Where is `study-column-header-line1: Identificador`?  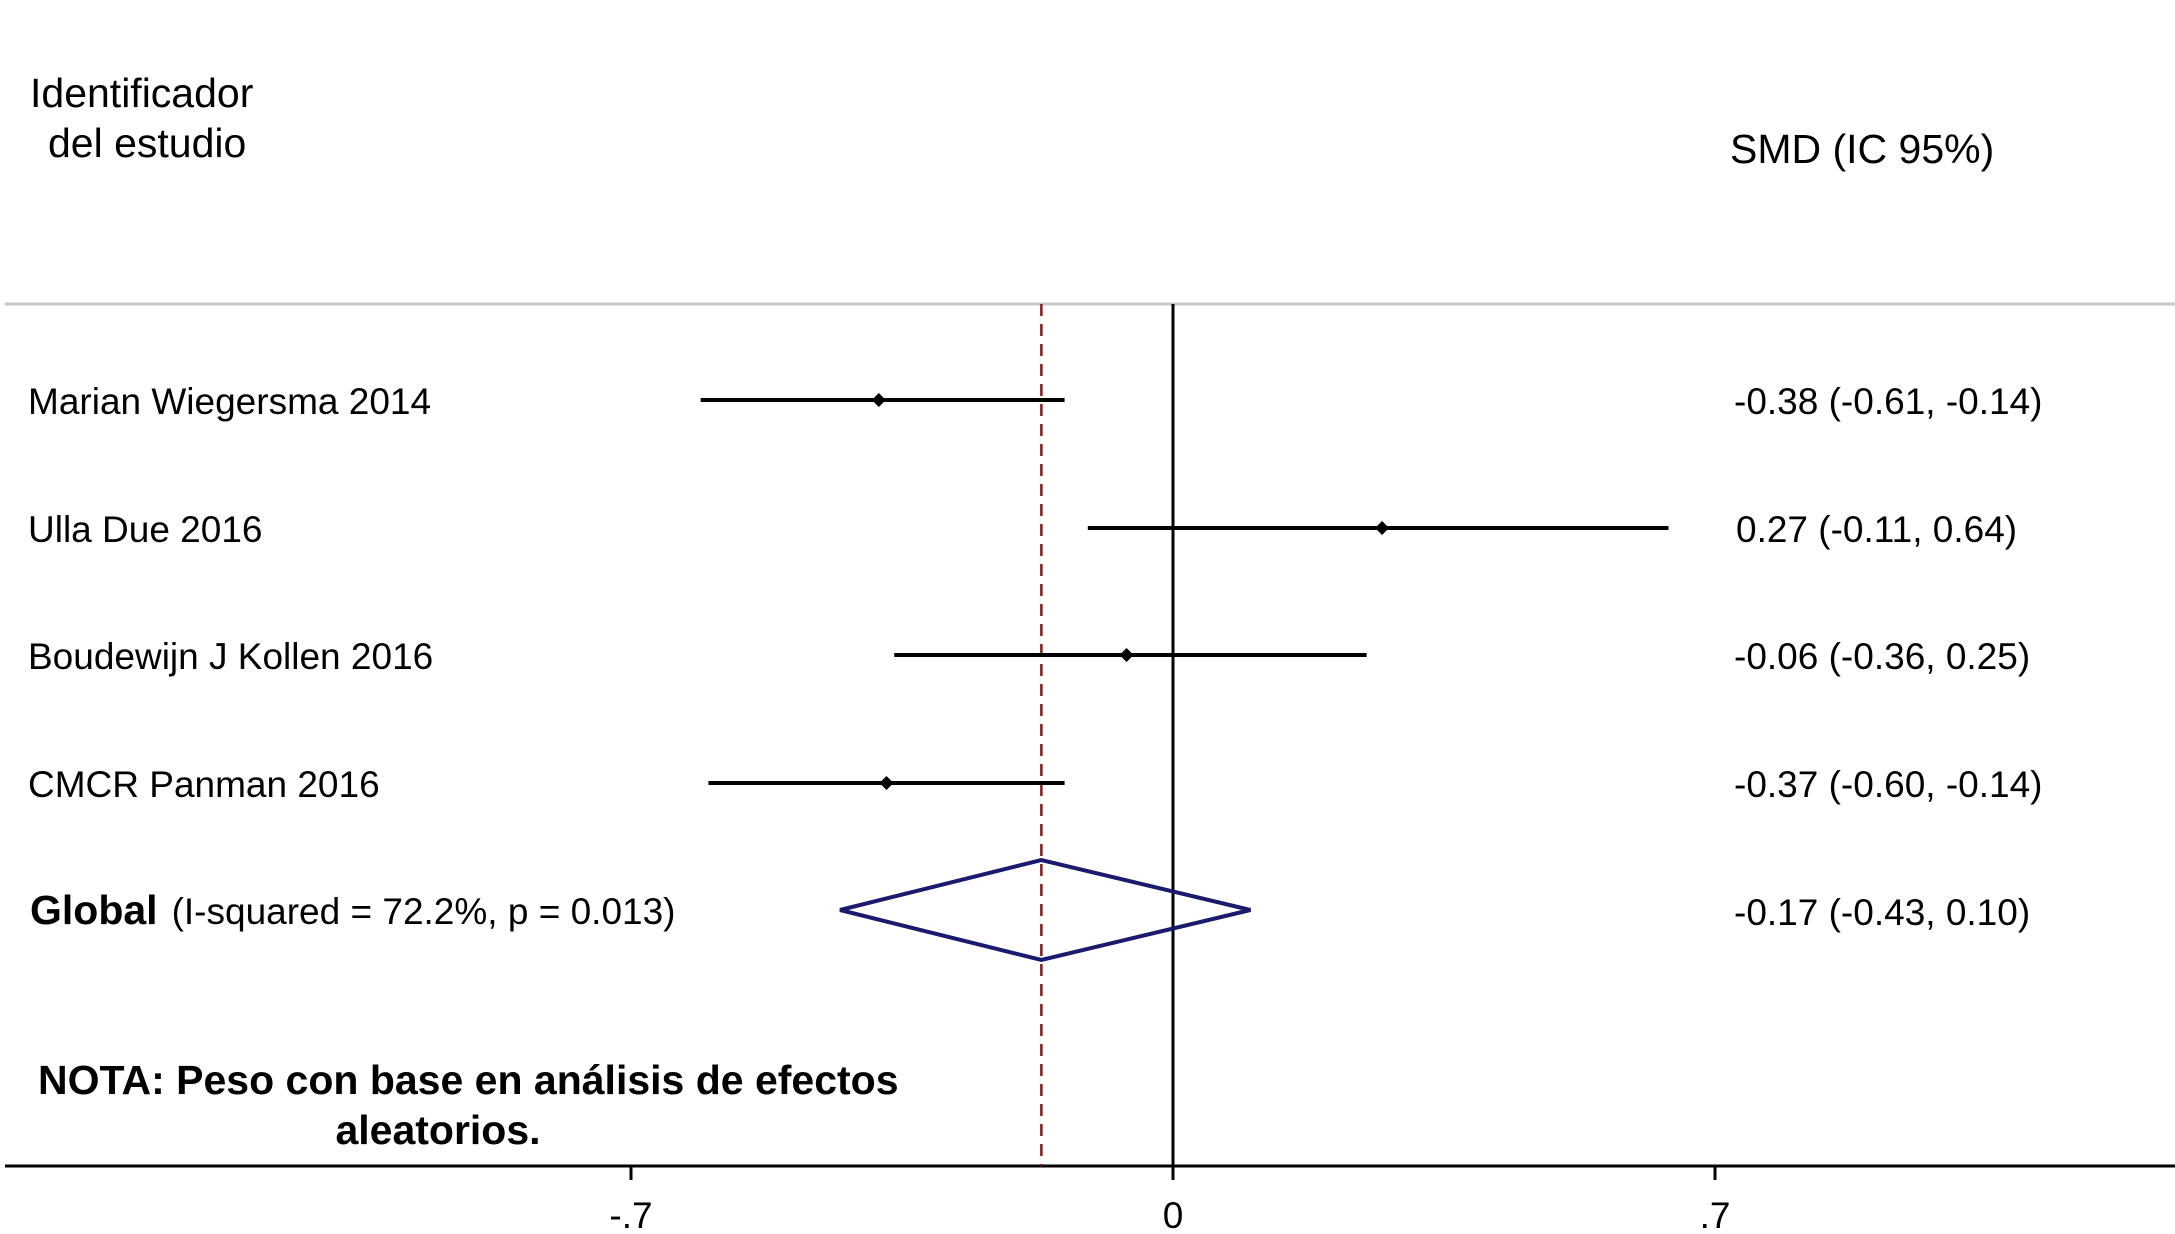 study-column-header-line1: Identificador is located at coordinates (142, 93).